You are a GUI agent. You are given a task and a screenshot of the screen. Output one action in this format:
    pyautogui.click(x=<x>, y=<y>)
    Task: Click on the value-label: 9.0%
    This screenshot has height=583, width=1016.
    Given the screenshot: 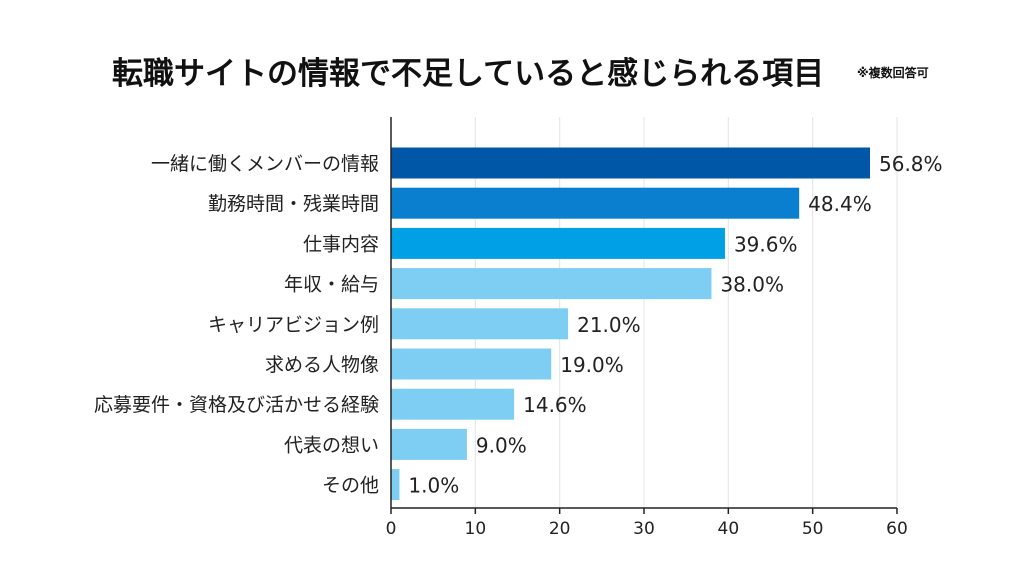 What is the action you would take?
    pyautogui.click(x=501, y=445)
    